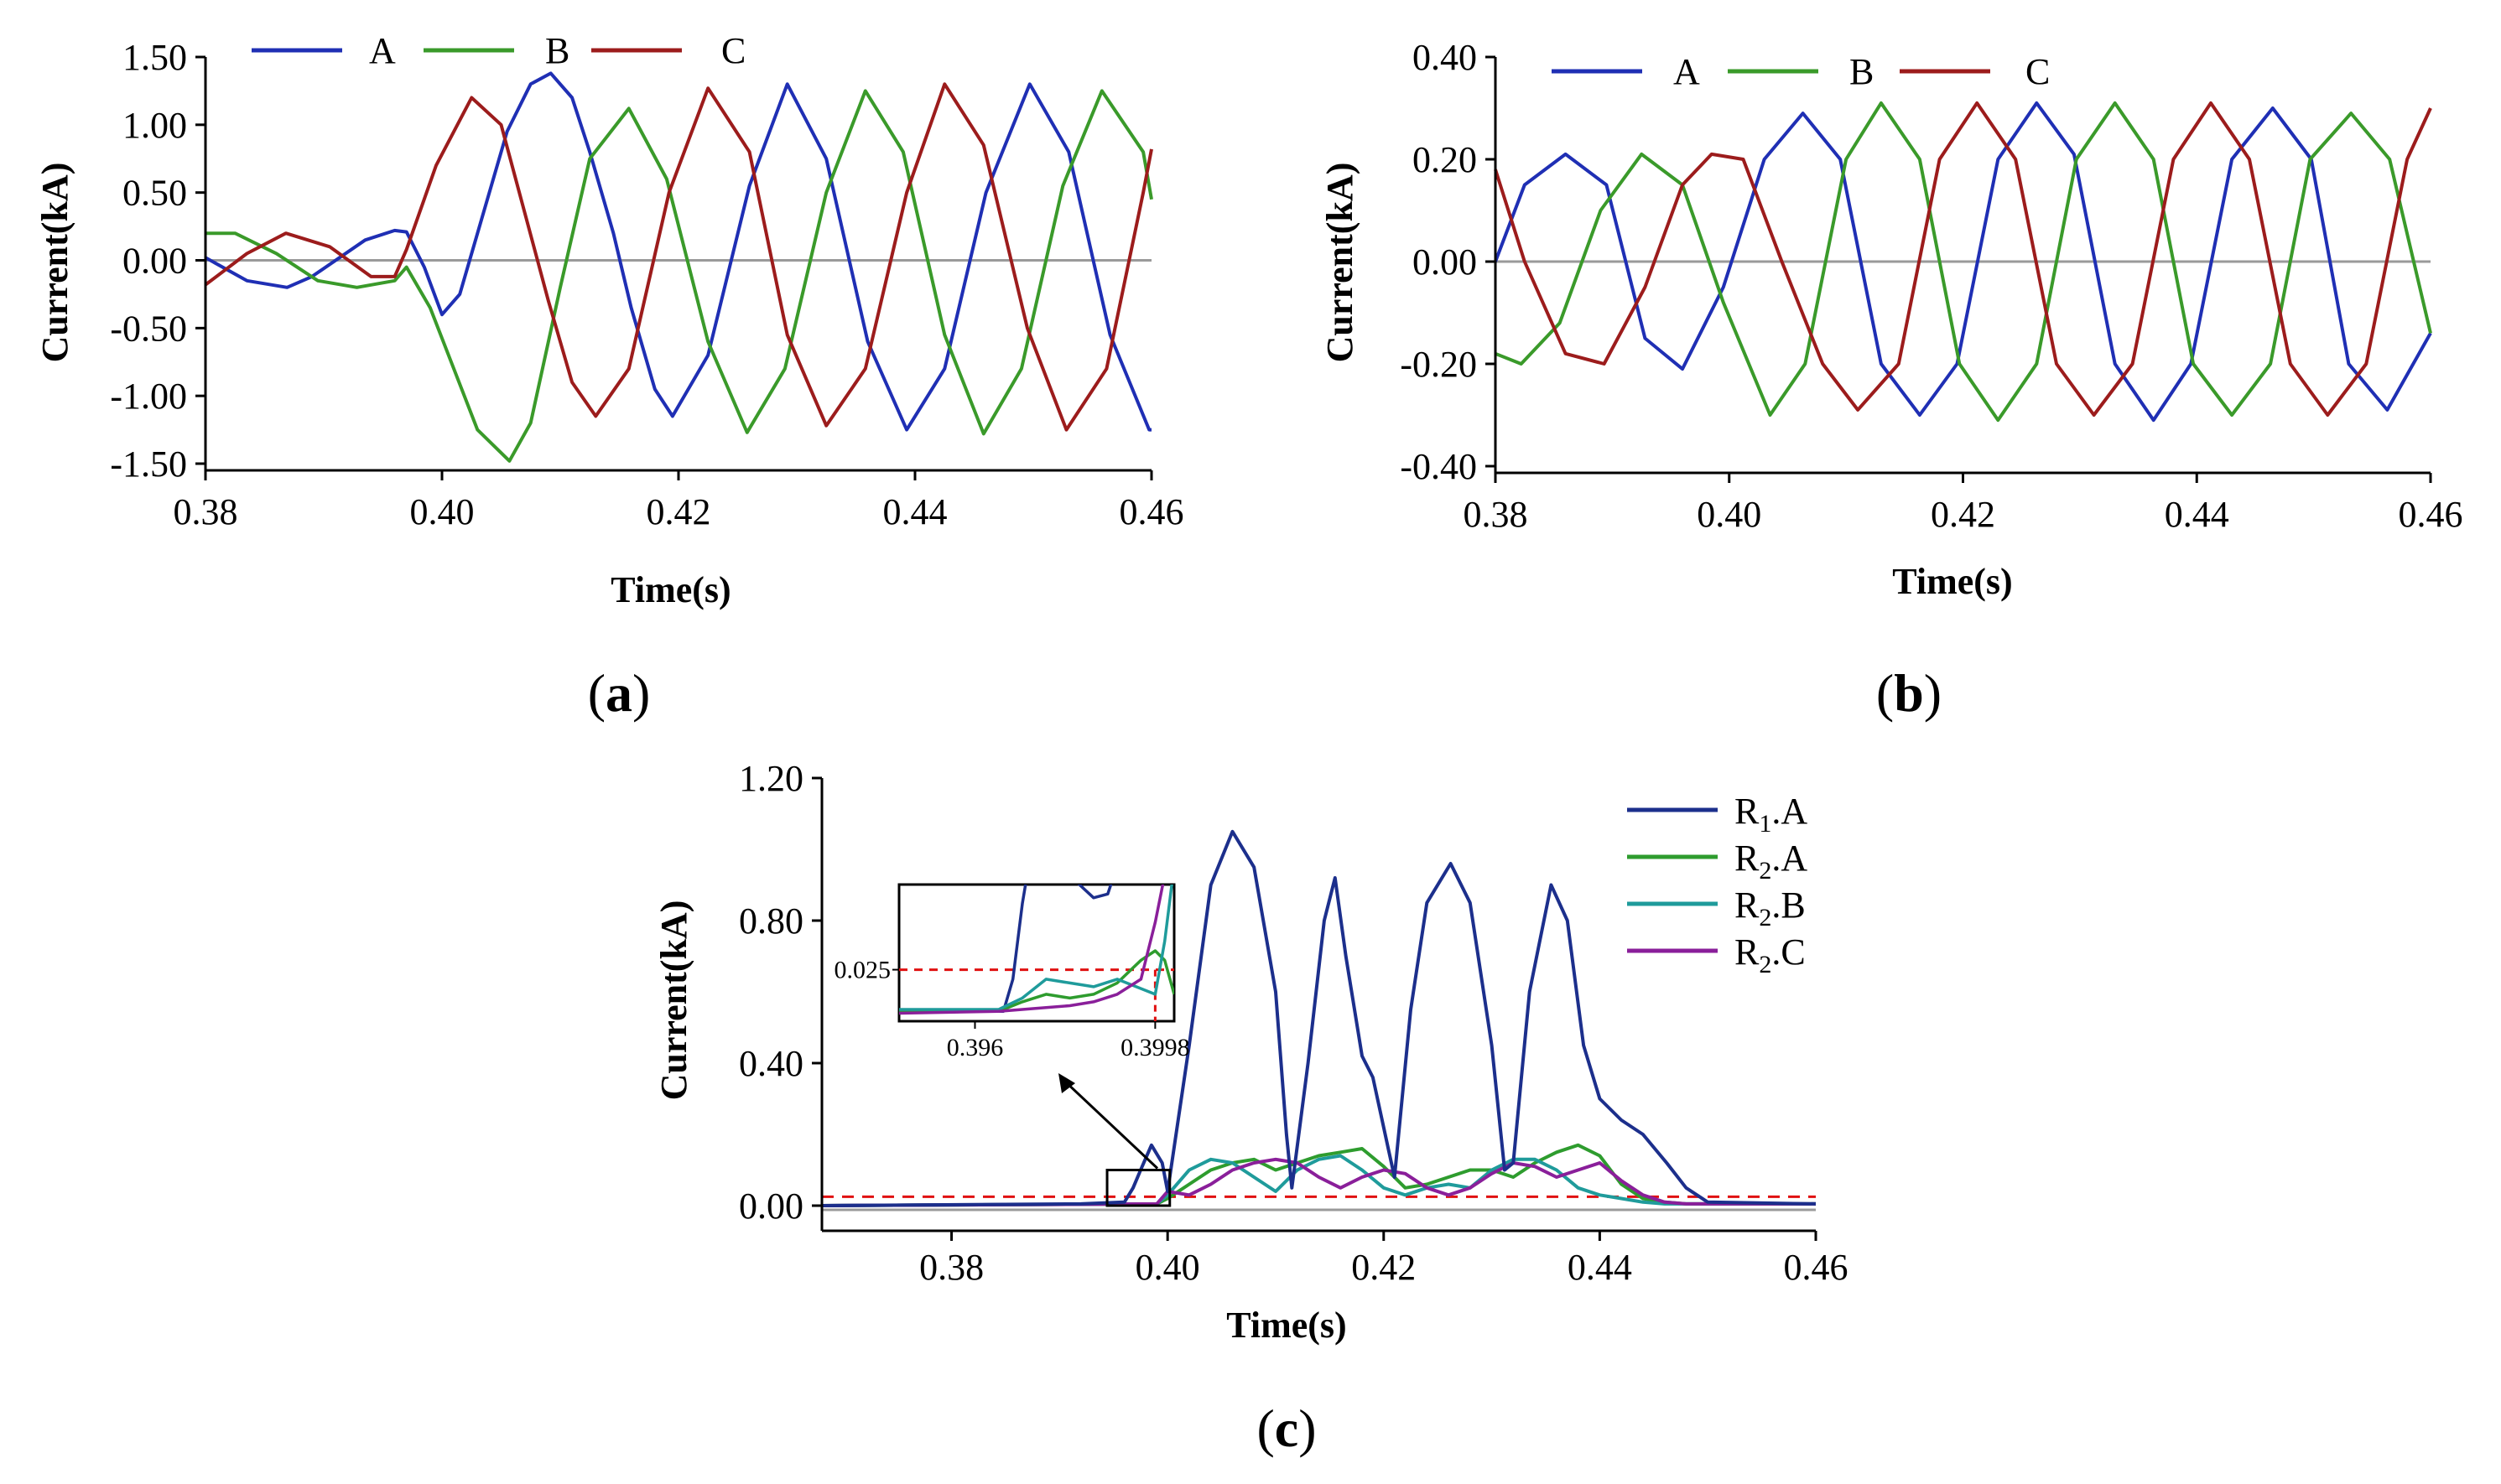  I want to click on chart-c-zoom-arrow, so click(1110, 1124).